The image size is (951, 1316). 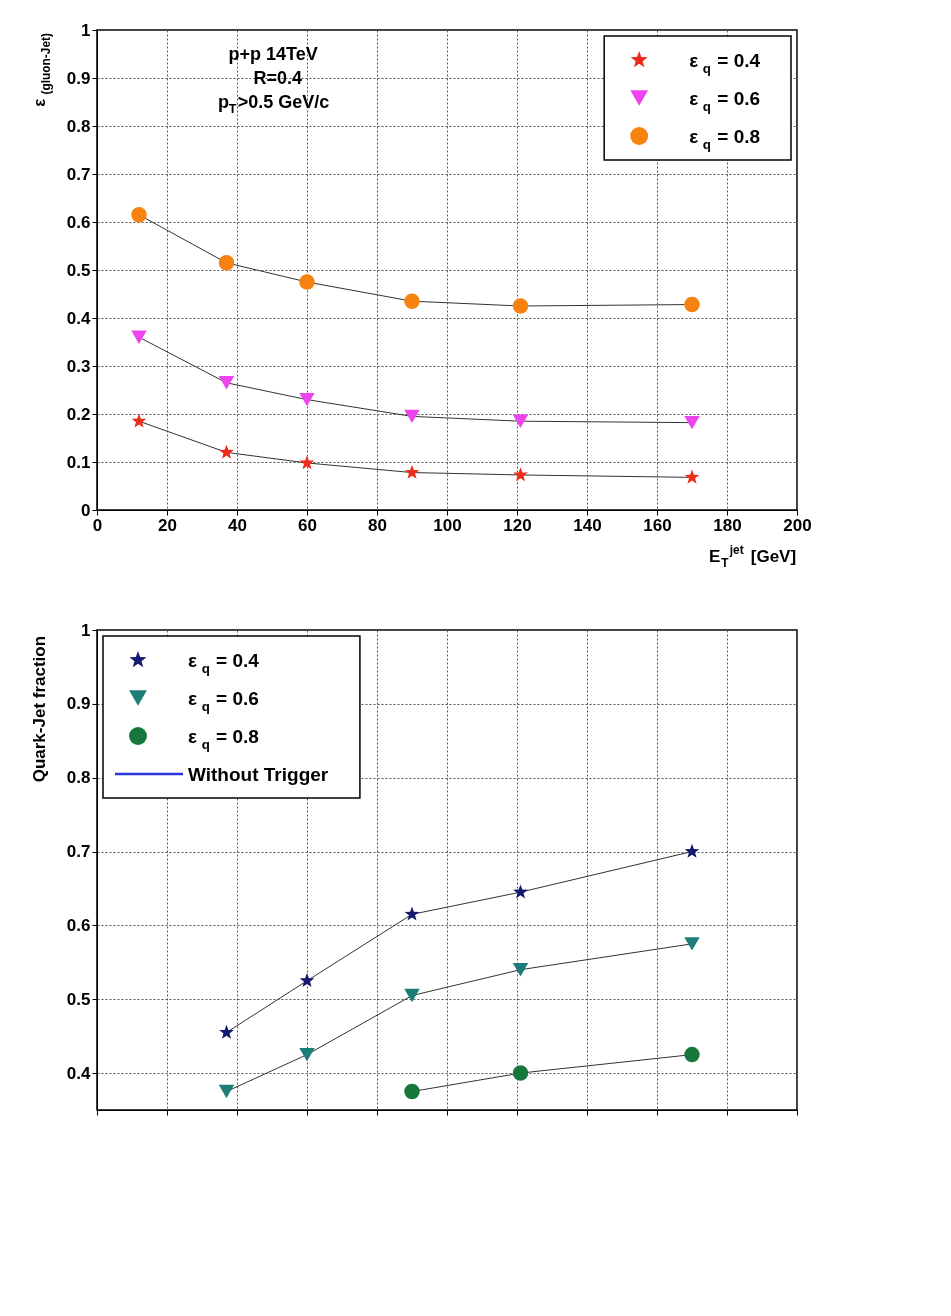 What do you see at coordinates (86, 510) in the screenshot?
I see `y-tick-label: 0` at bounding box center [86, 510].